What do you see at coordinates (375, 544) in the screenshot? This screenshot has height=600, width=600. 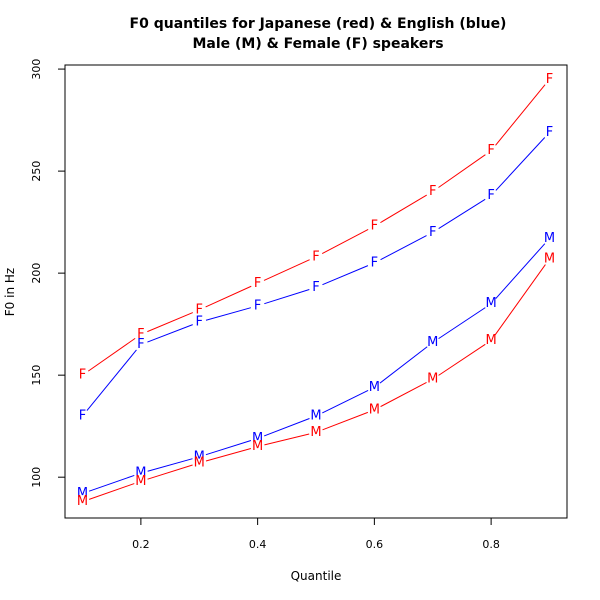 I see `x-tick-label: 0.6` at bounding box center [375, 544].